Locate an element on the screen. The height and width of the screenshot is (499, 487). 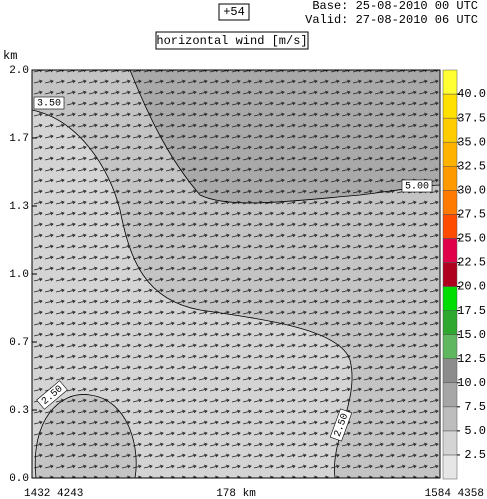
y-tick-label: 1.7 is located at coordinates (19, 139).